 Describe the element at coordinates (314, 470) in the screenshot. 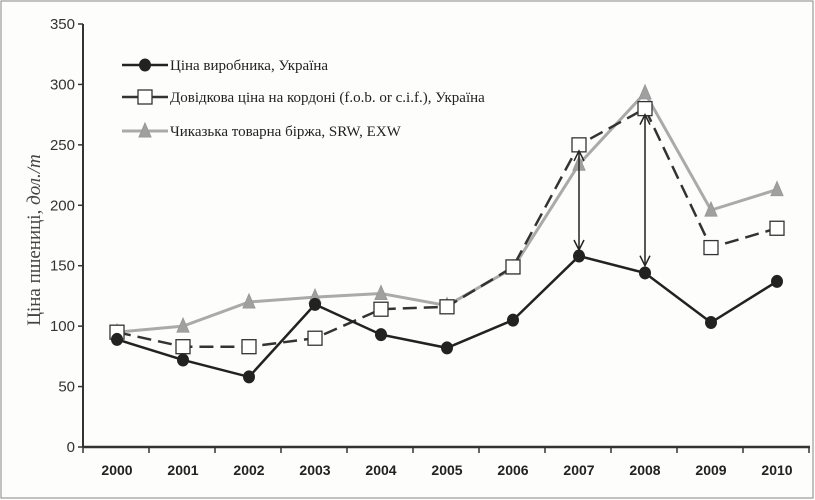

I see `x-tick-label: 2003` at that location.